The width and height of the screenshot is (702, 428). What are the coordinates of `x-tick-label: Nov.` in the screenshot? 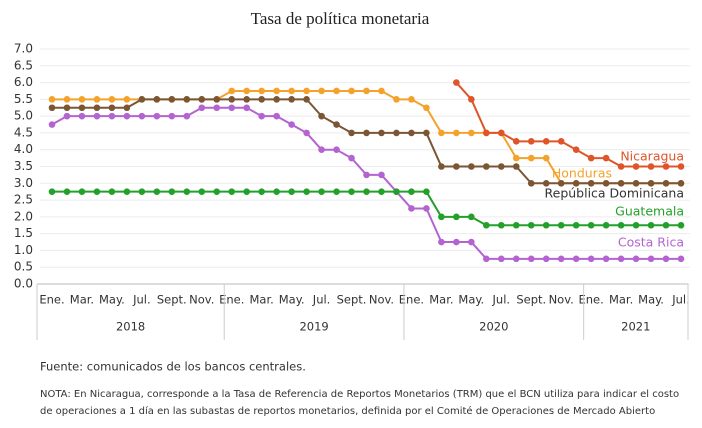 It's located at (381, 300).